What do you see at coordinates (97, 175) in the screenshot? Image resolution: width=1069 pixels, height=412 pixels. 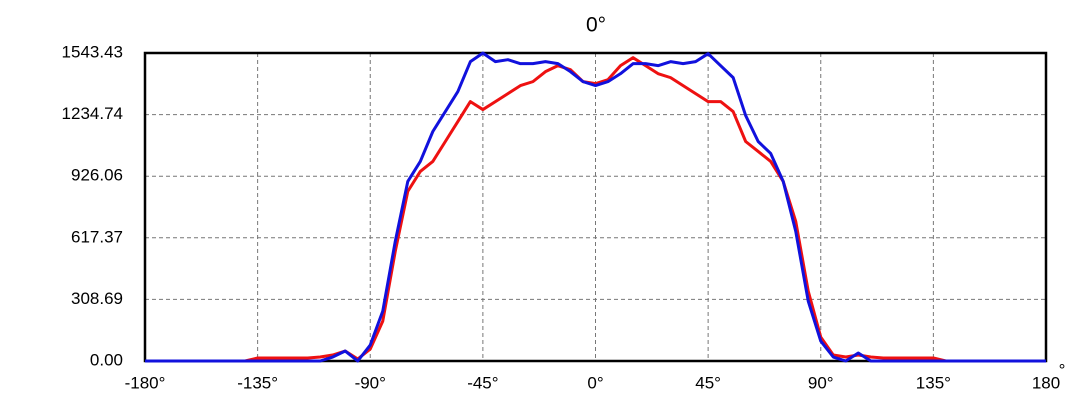 I see `y-tick-label: 926.06` at bounding box center [97, 175].